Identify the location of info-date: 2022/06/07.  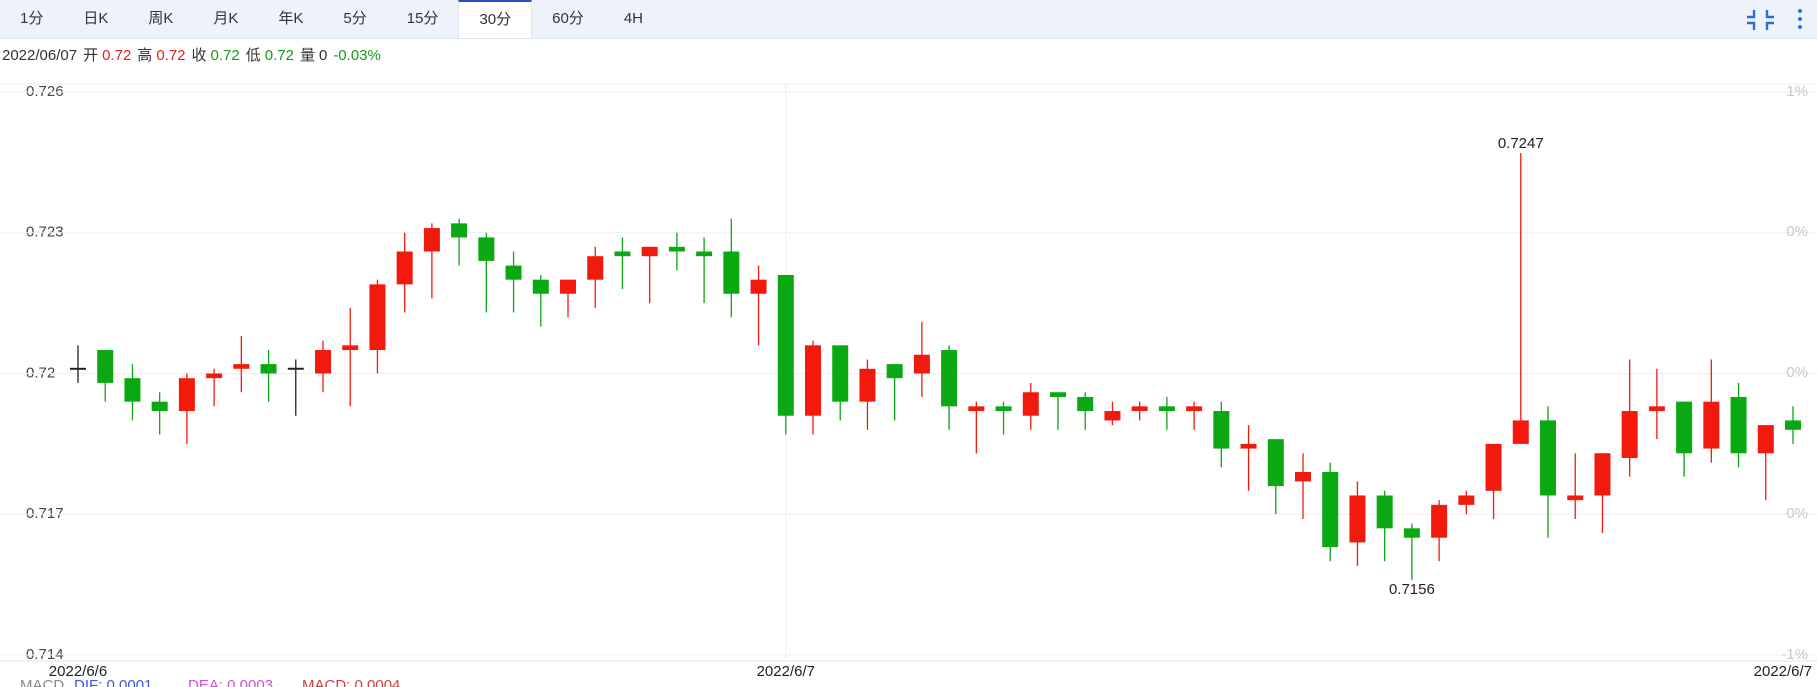
(40, 55).